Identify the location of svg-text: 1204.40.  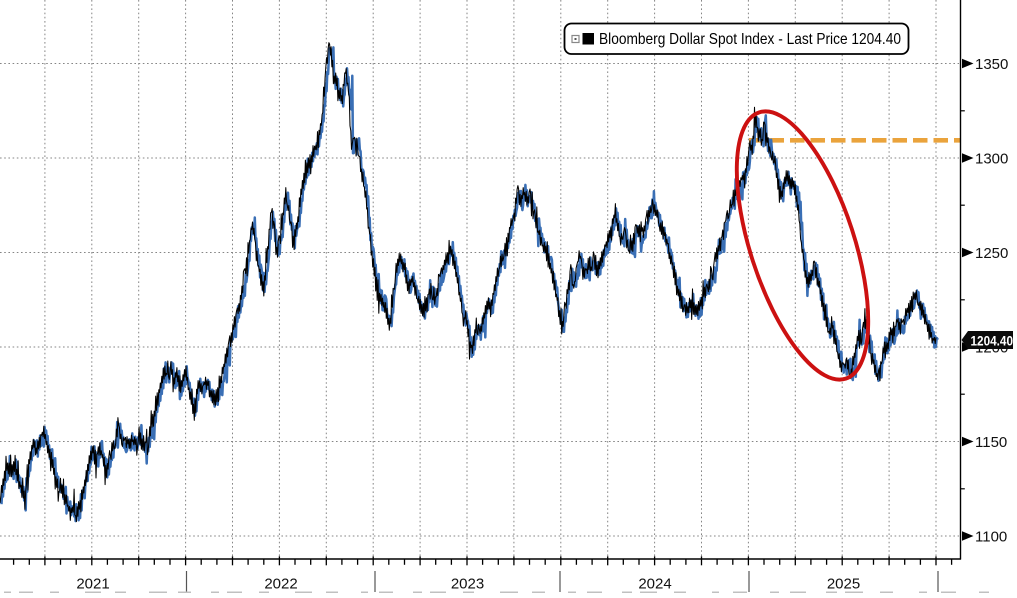
(992, 341).